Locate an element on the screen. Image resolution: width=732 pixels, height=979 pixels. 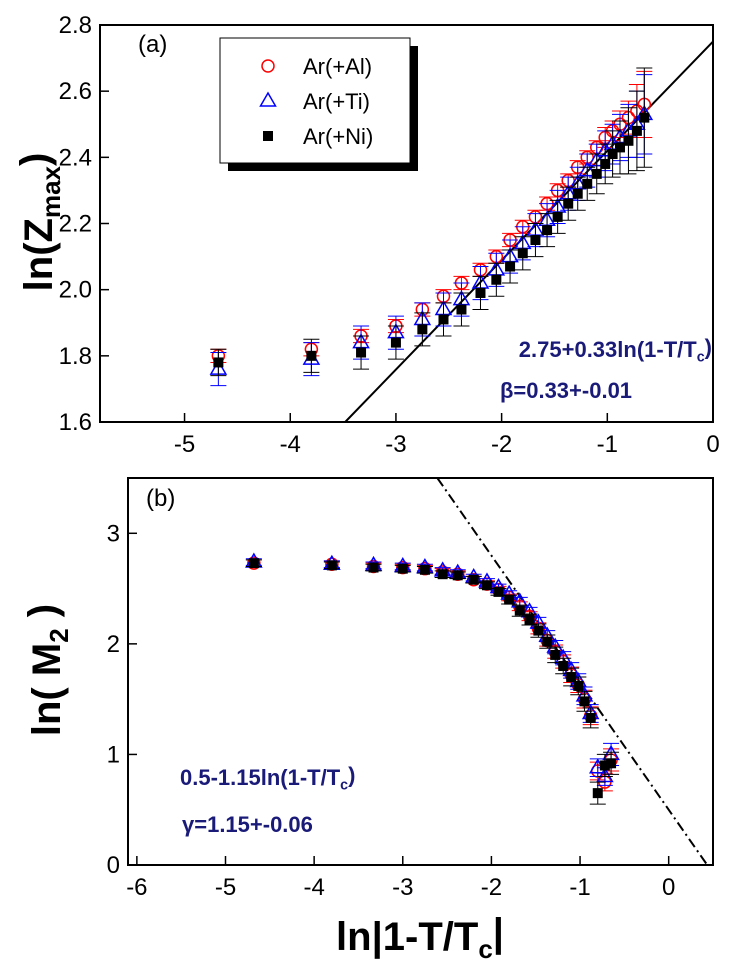
y-tick-label: 2 is located at coordinates (113, 644).